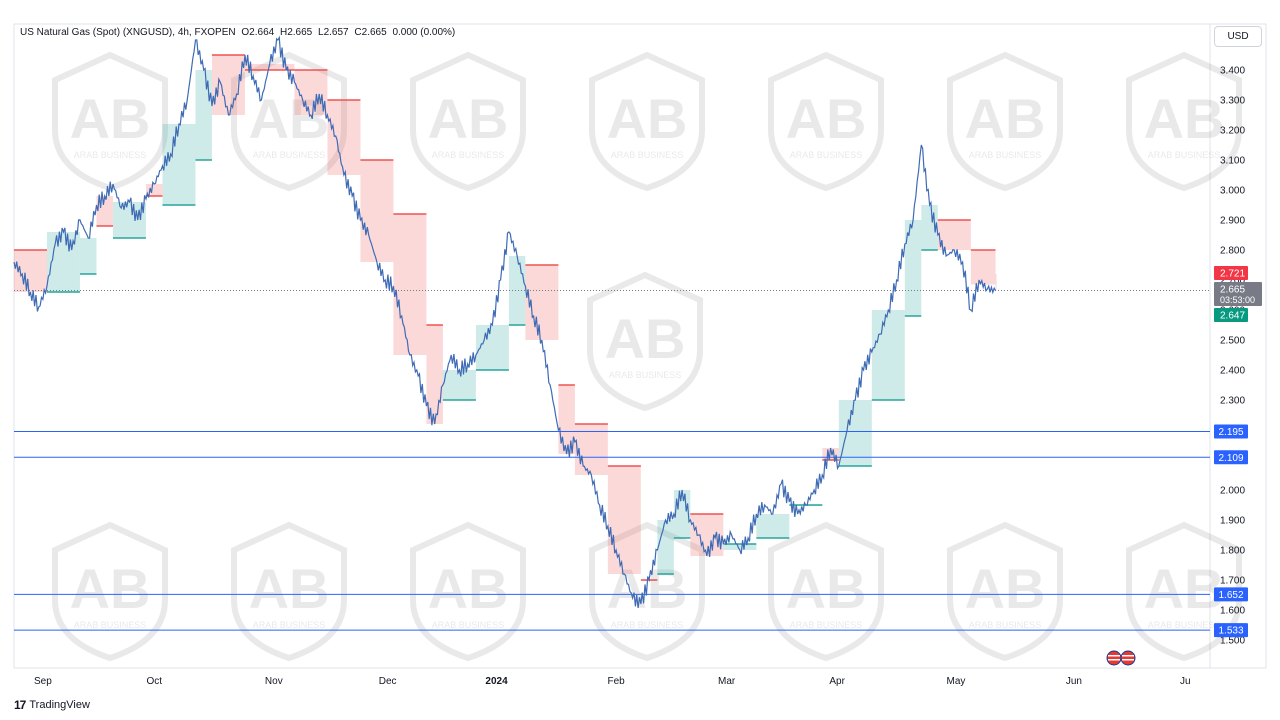 This screenshot has height=720, width=1280. Describe the element at coordinates (59, 705) in the screenshot. I see `tradingview-label: TradingView` at that location.